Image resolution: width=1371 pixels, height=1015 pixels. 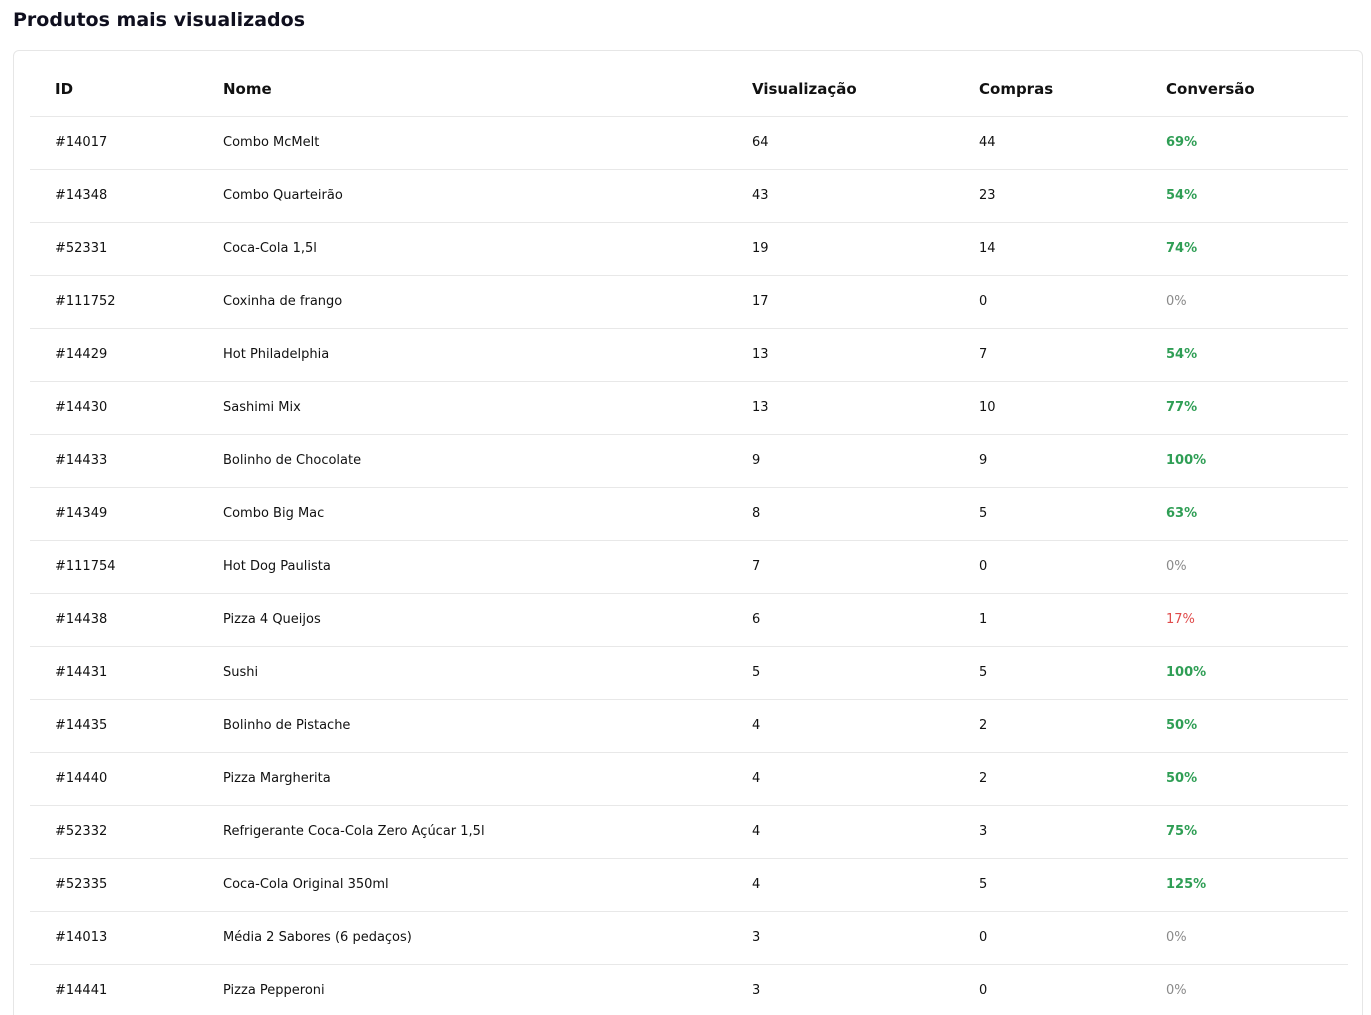 I want to click on table-row: #14013 Média 2 Sabores (6 pedaços) 3 0 0%, so click(x=689, y=938).